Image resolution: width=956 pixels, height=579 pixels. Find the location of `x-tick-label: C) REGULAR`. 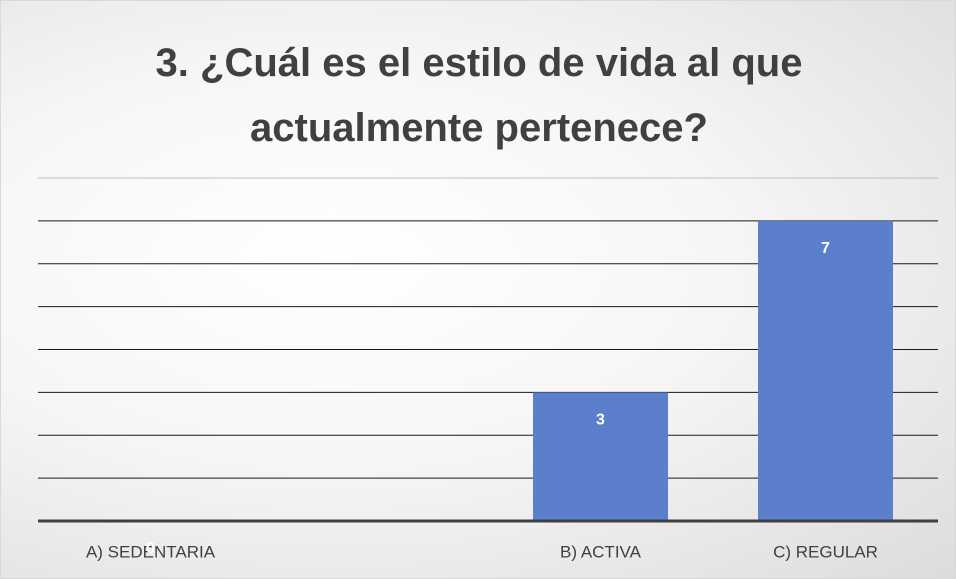

x-tick-label: C) REGULAR is located at coordinates (825, 551).